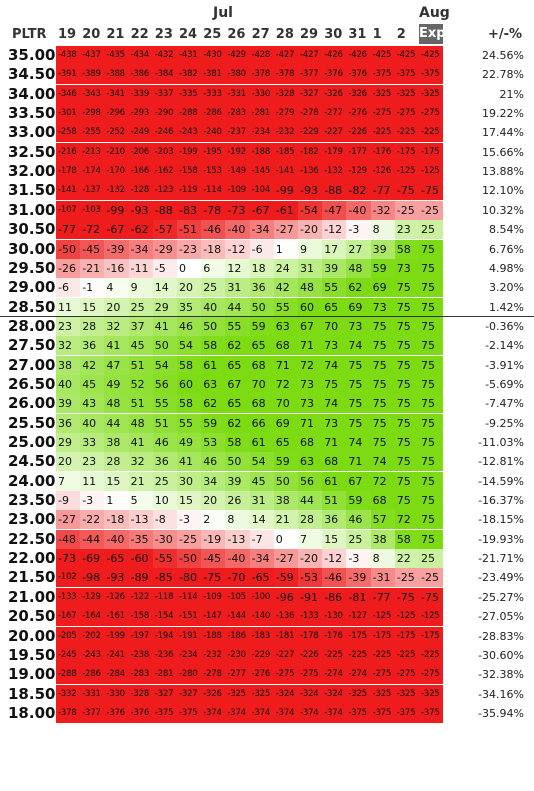  What do you see at coordinates (141, 190) in the screenshot?
I see `heat-cell: -128` at bounding box center [141, 190].